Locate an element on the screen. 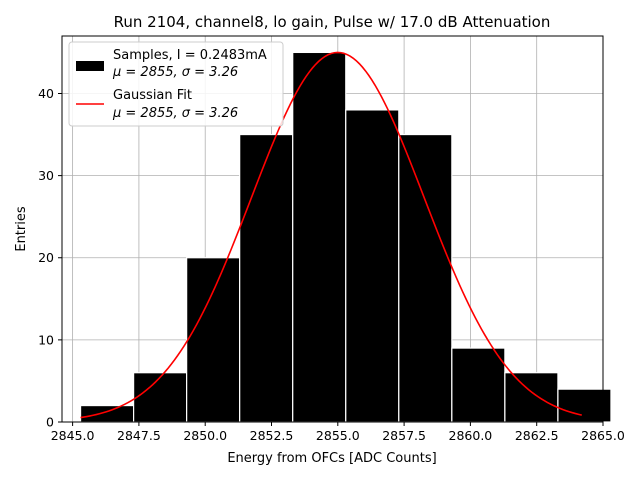 Image resolution: width=640 pixels, height=480 pixels. y-axis-label: Entries is located at coordinates (21, 229).